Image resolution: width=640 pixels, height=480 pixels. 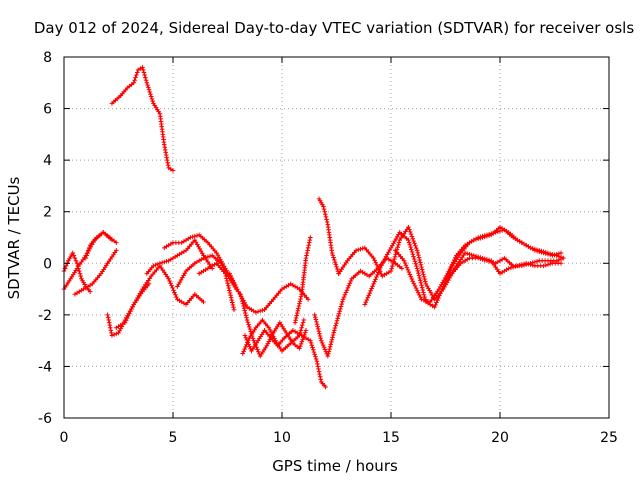 I want to click on y-tick-label: -4, so click(x=45, y=367).